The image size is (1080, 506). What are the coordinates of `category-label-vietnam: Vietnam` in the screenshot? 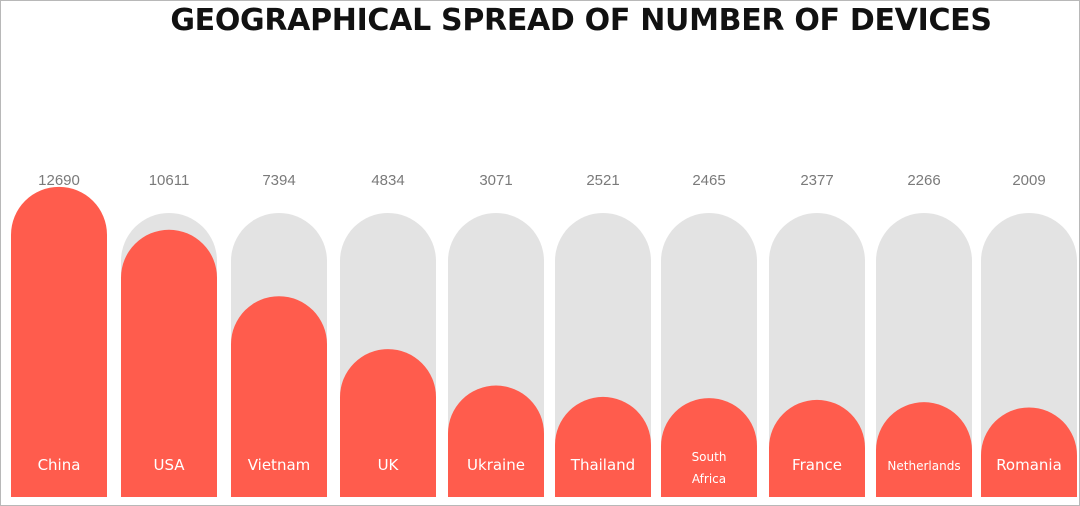 It's located at (279, 465).